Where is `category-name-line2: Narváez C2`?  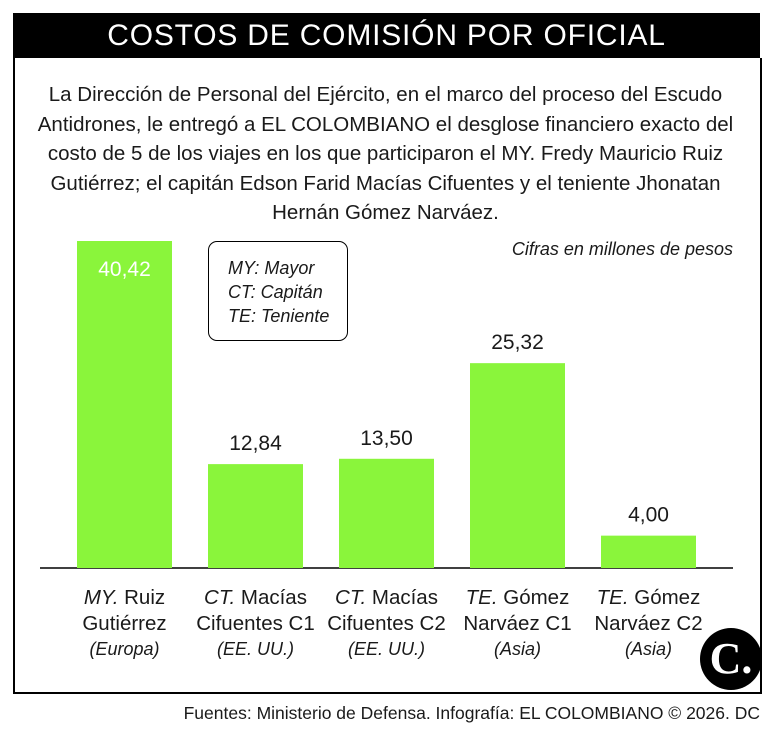 category-name-line2: Narváez C2 is located at coordinates (648, 623).